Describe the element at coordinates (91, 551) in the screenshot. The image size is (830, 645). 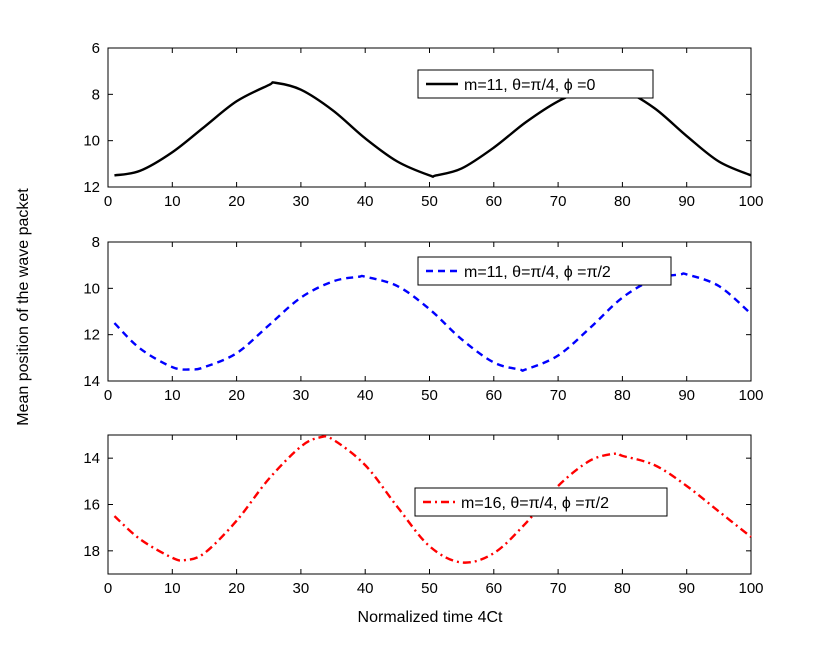
I see `y-tick-label: 18` at that location.